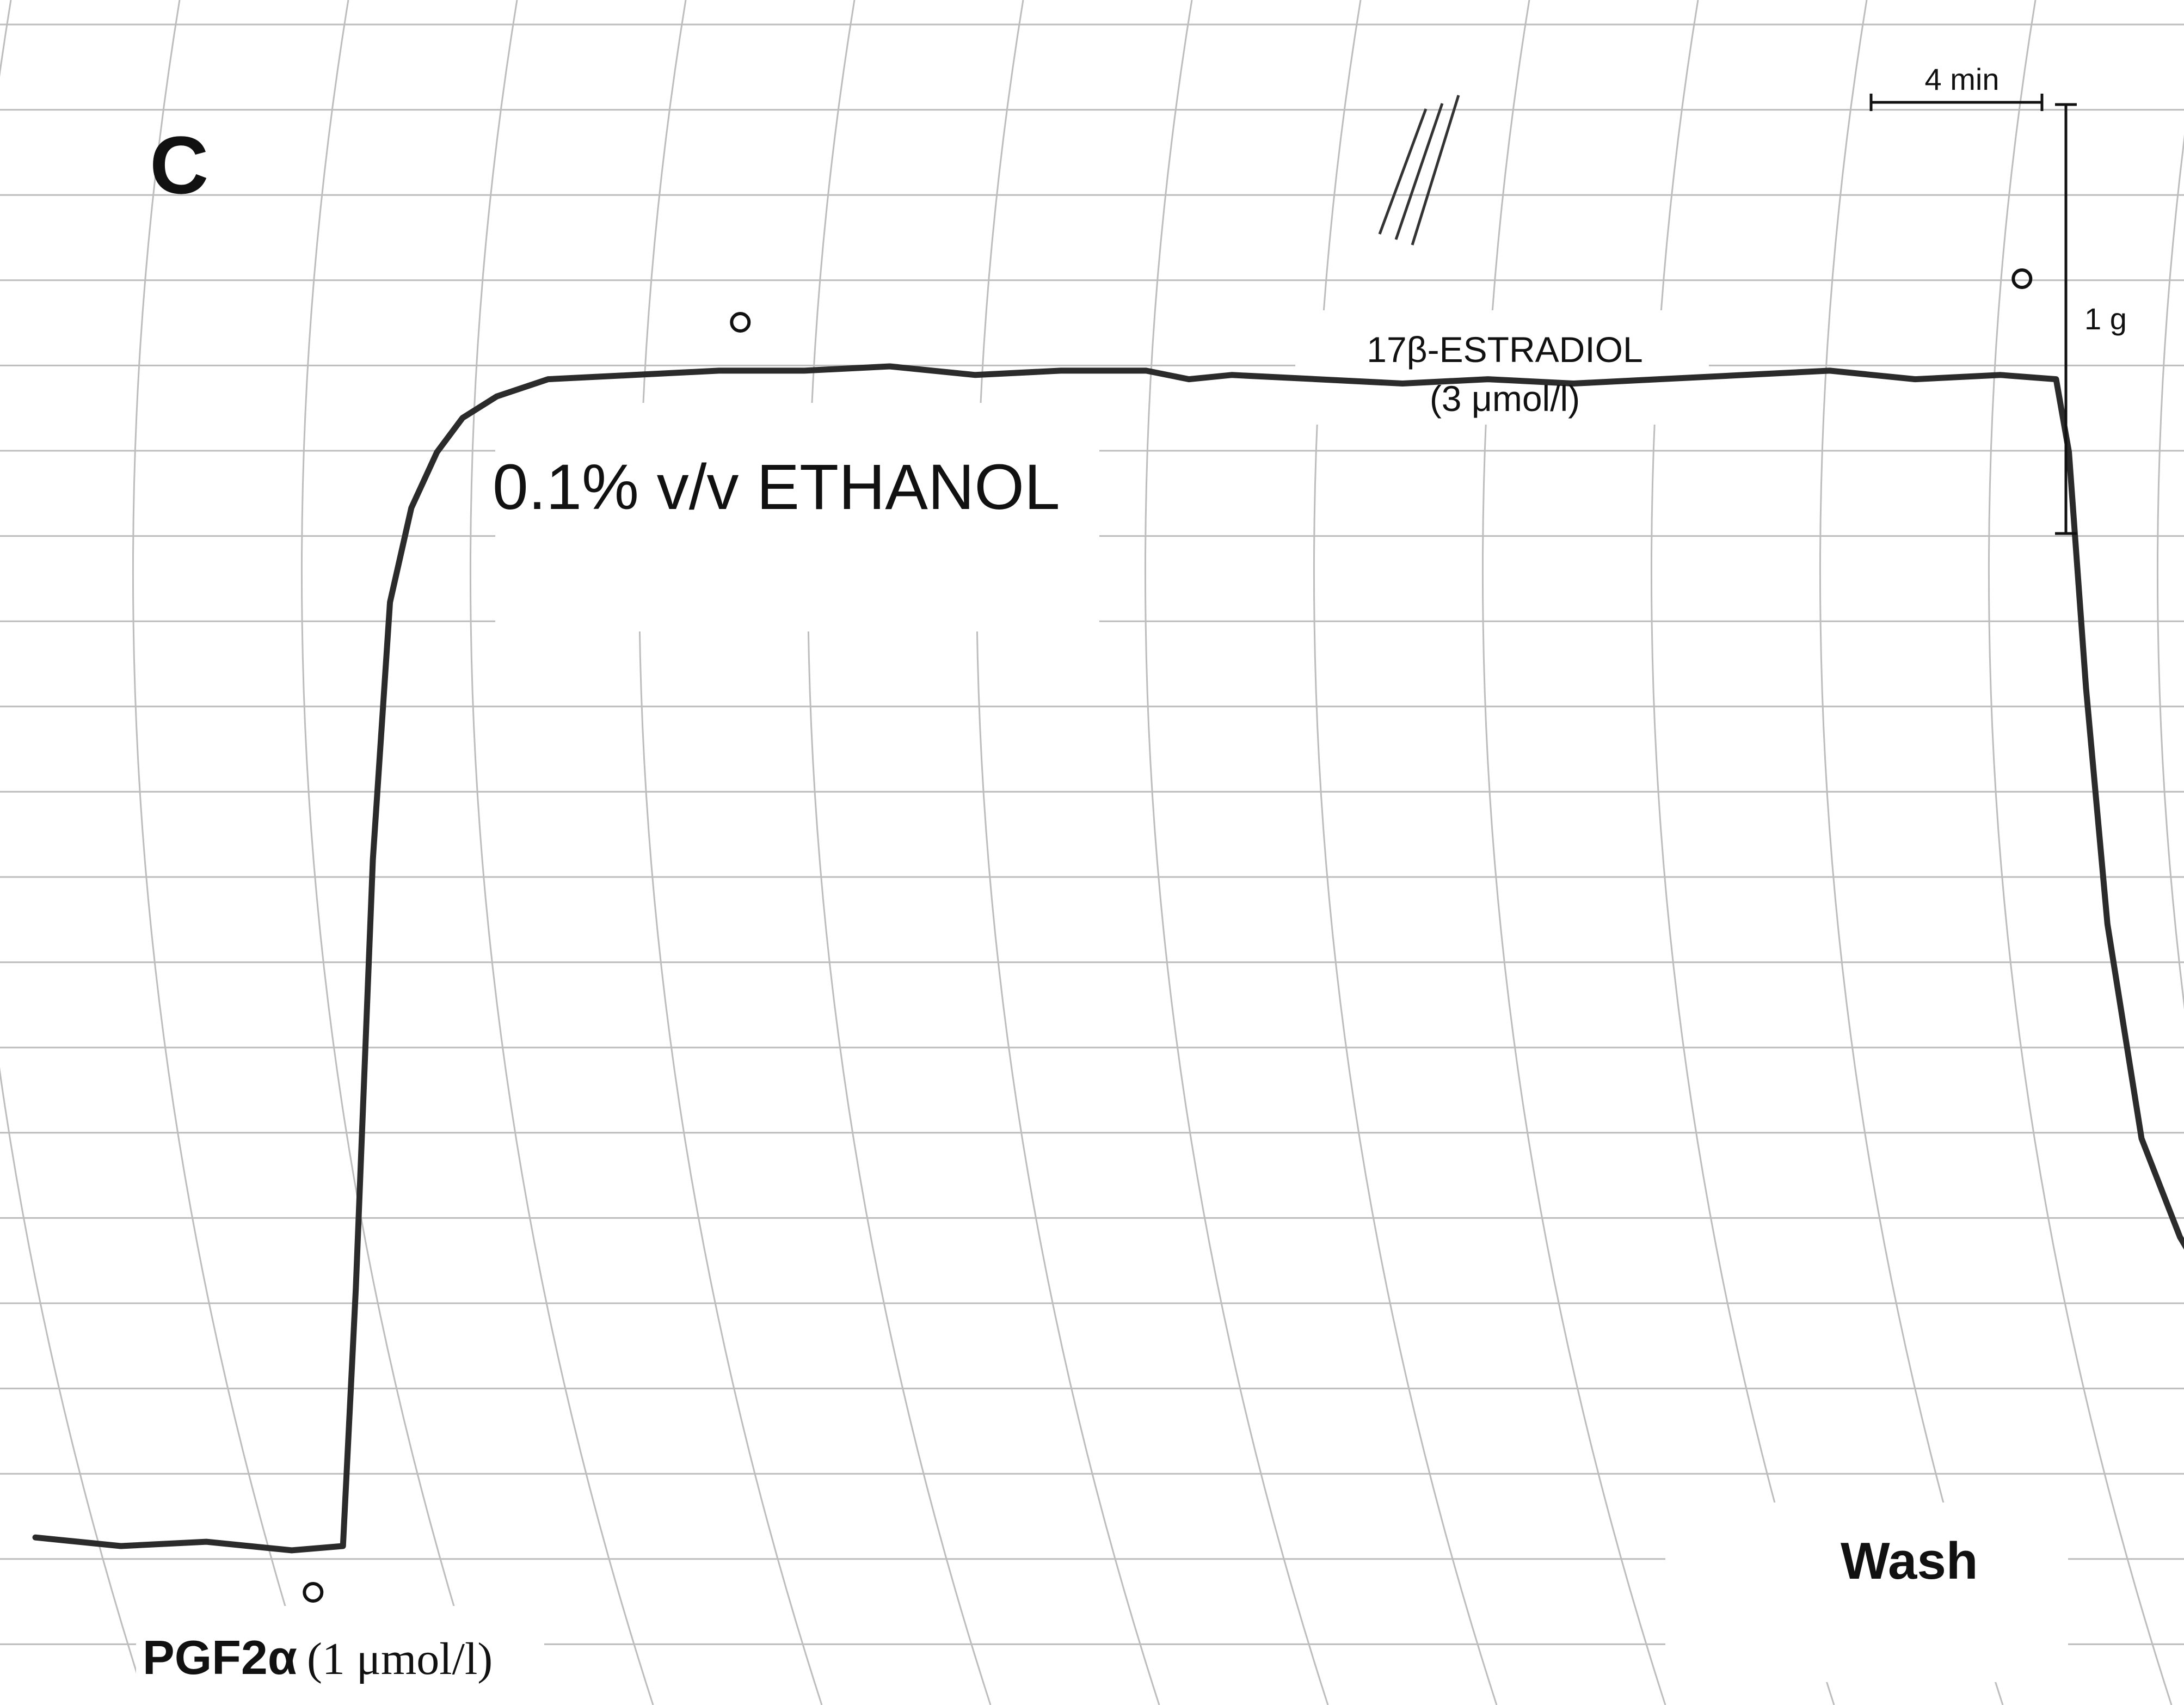 The height and width of the screenshot is (1705, 2184). Describe the element at coordinates (400, 1659) in the screenshot. I see `agonist-concentration: (1 μmol/l)` at that location.